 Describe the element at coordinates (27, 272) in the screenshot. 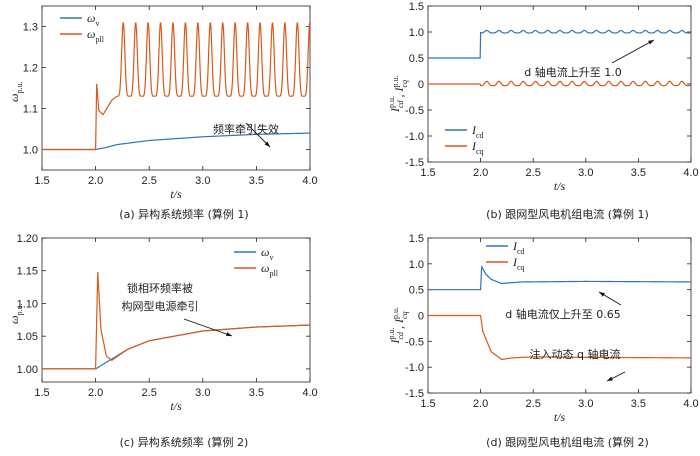

I see `y-tick-label: 1.15` at that location.